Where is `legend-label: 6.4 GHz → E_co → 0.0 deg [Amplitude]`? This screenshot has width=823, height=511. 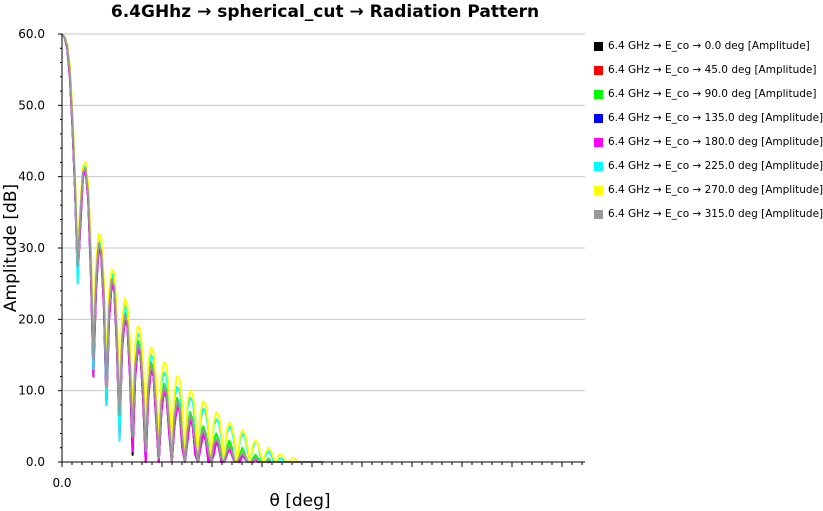 legend-label: 6.4 GHz → E_co → 0.0 deg [Amplitude] is located at coordinates (709, 46).